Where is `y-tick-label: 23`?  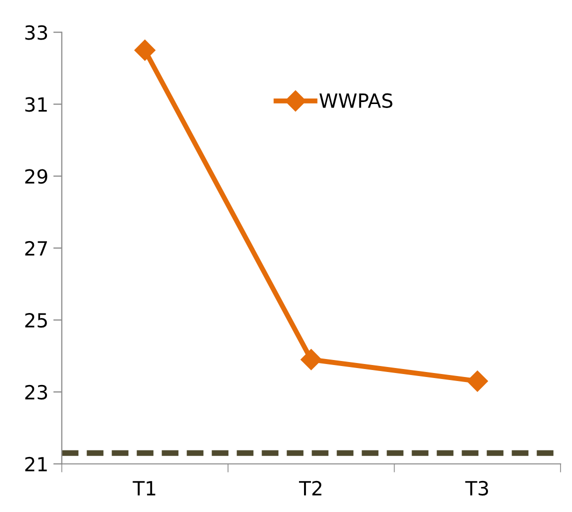 y-tick-label: 23 is located at coordinates (36, 392).